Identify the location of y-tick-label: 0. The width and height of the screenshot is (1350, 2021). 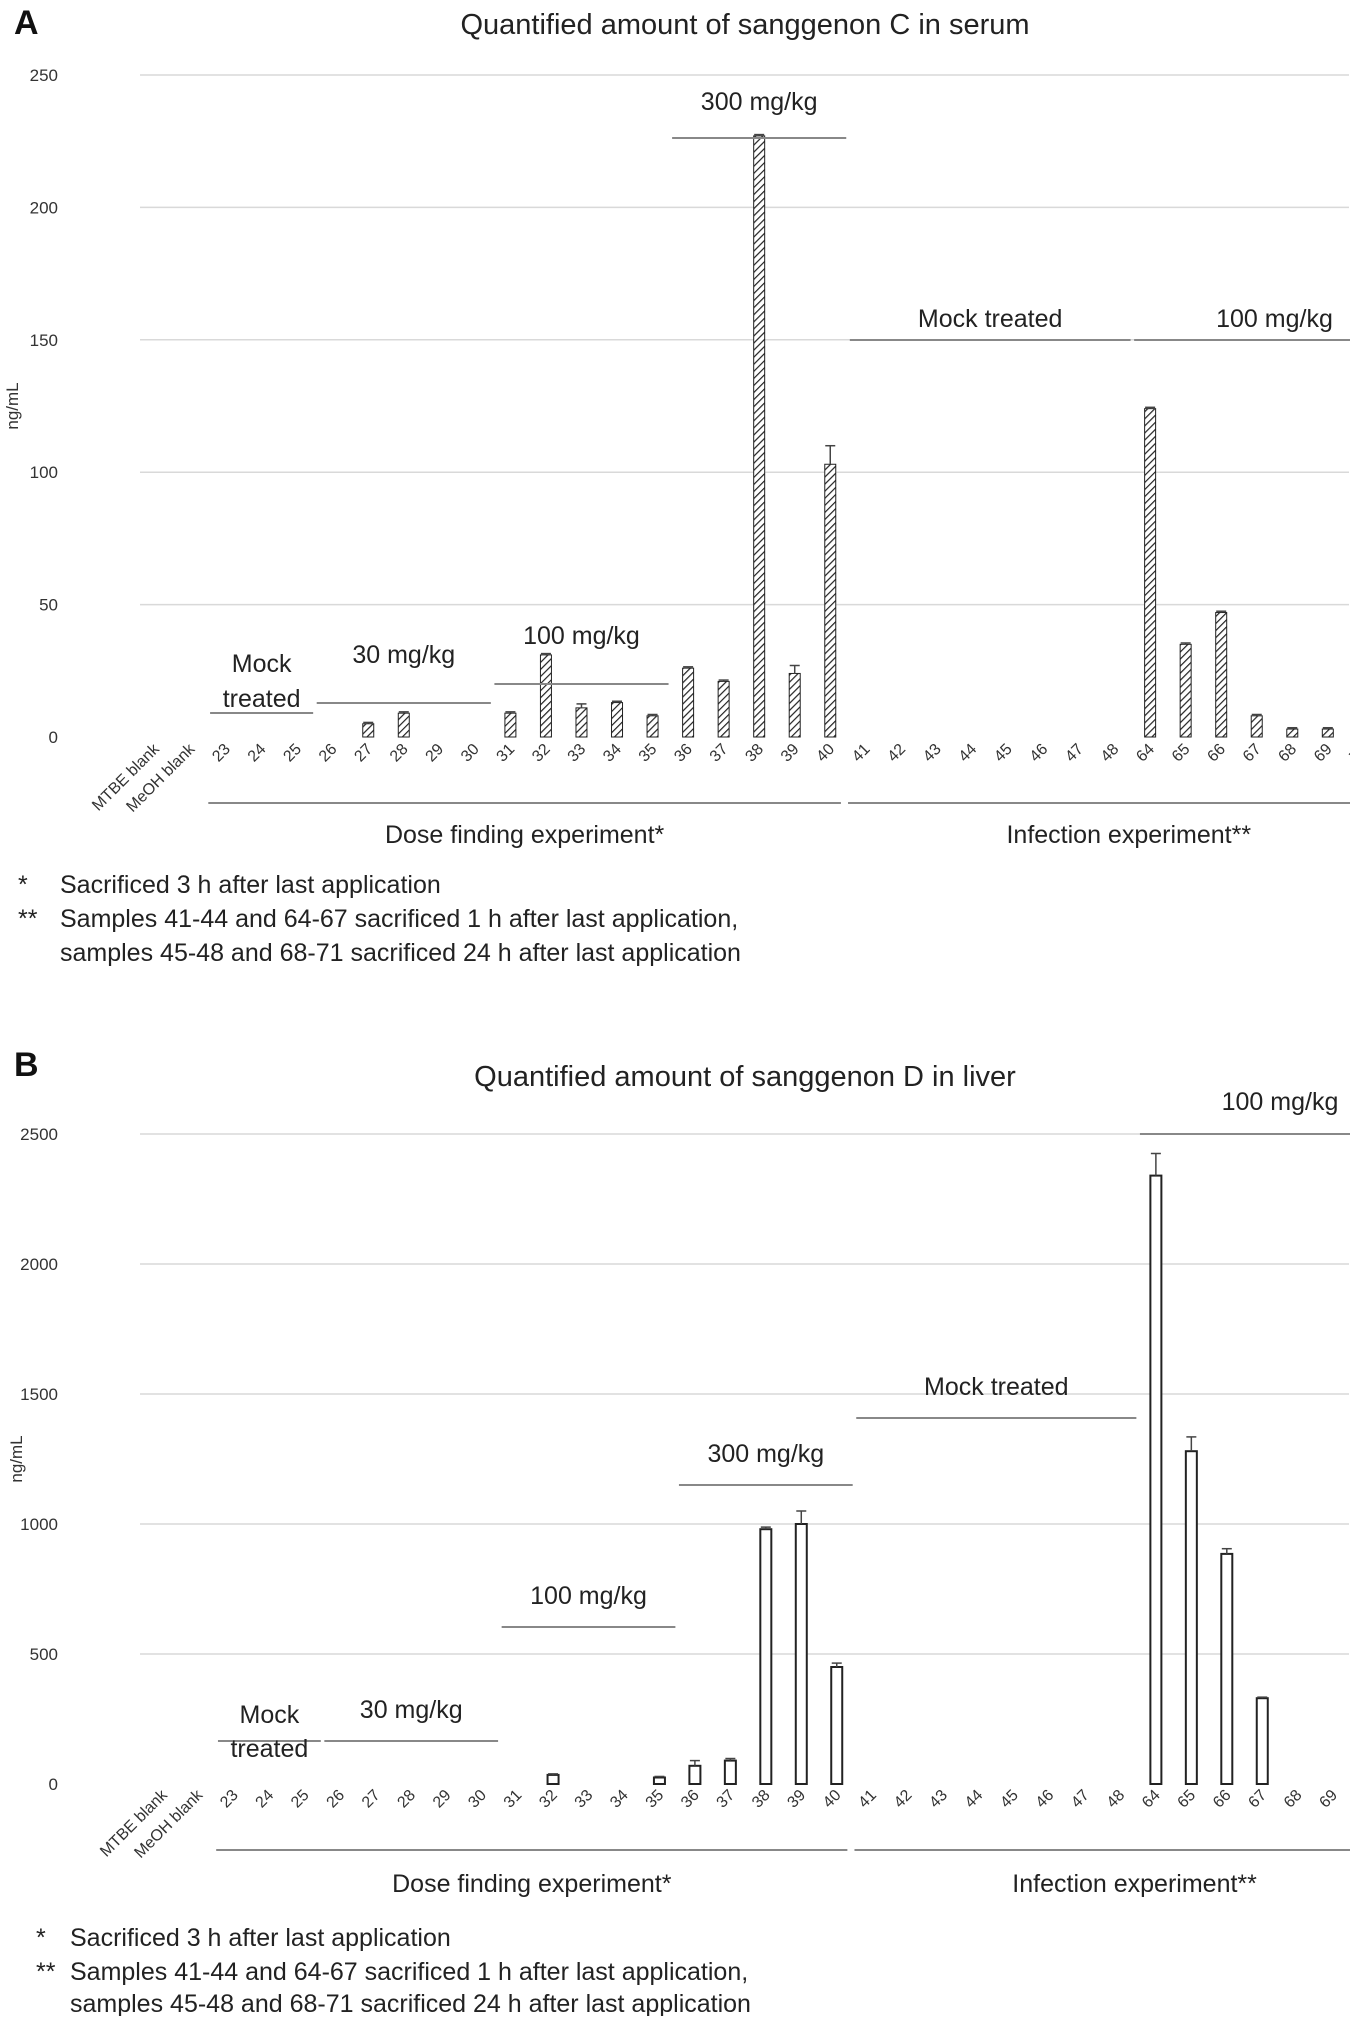
(53, 1784).